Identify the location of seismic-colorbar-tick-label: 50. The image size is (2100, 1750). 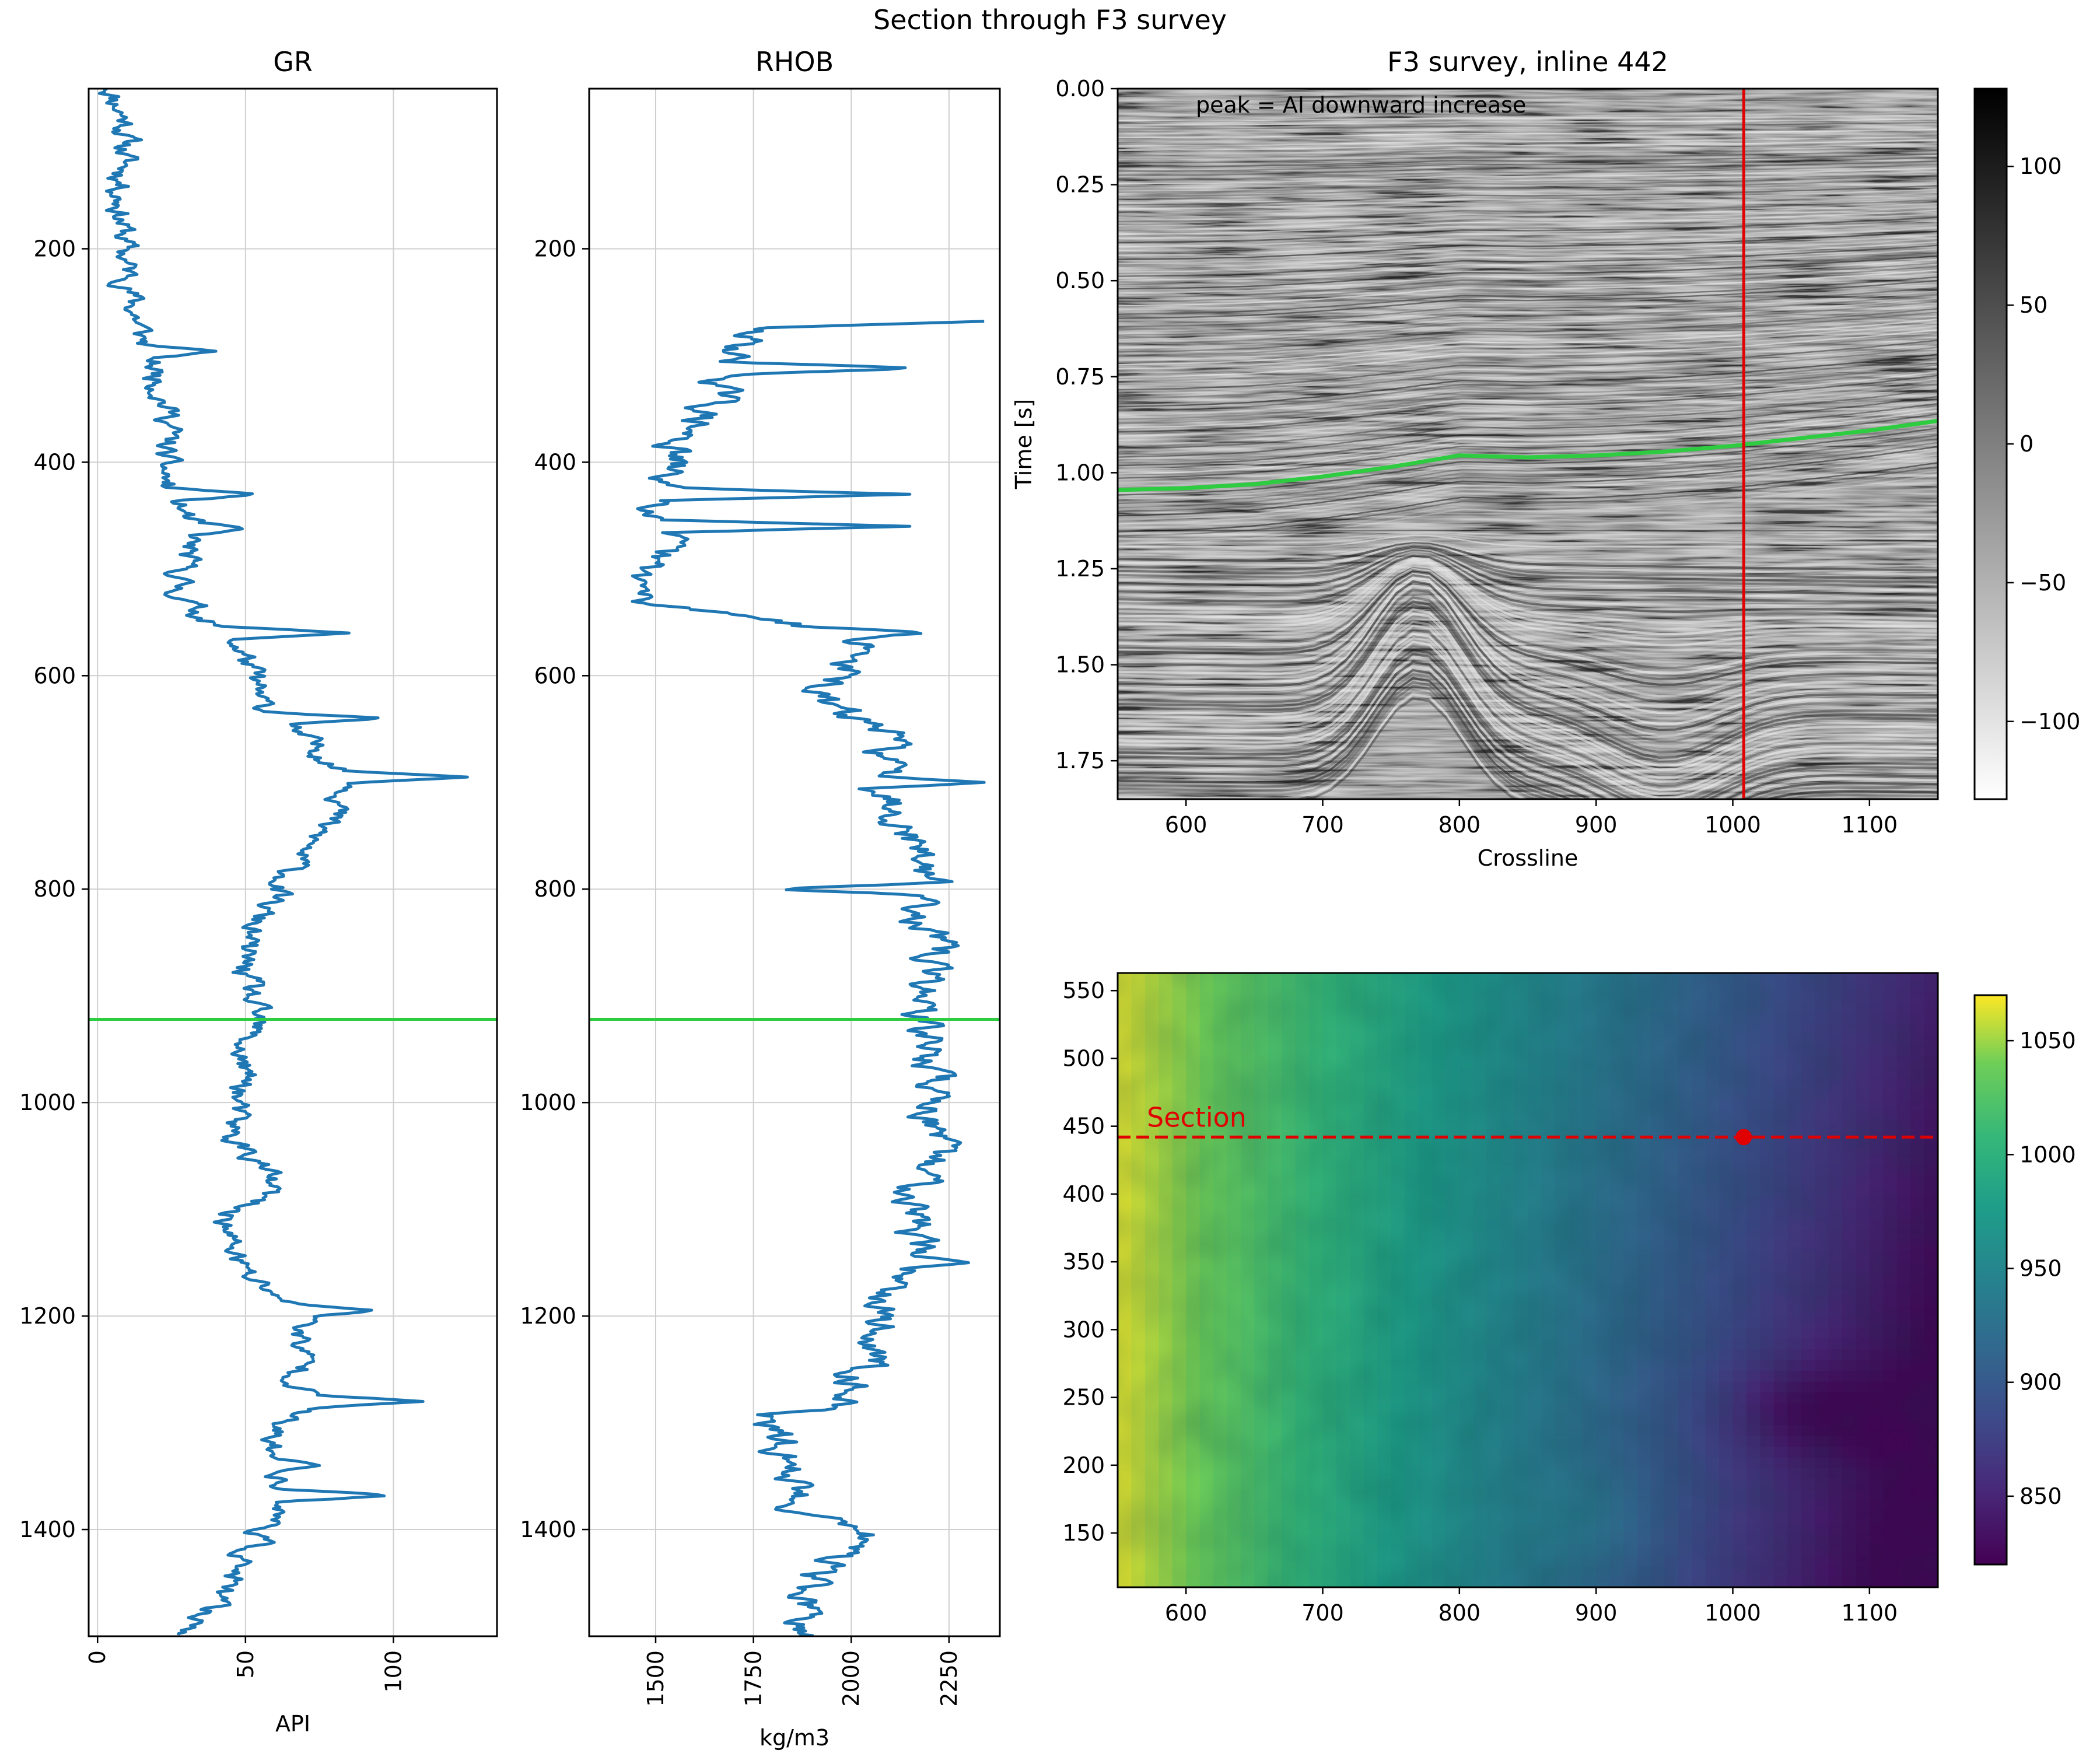
(2034, 305).